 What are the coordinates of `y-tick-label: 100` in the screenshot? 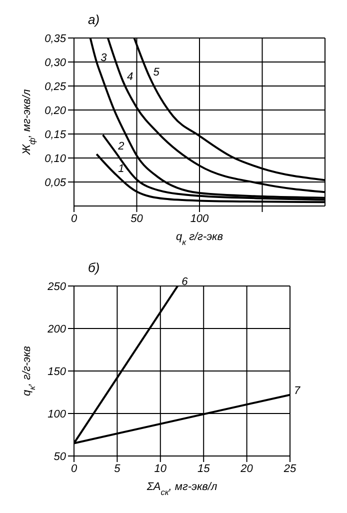 It's located at (57, 414).